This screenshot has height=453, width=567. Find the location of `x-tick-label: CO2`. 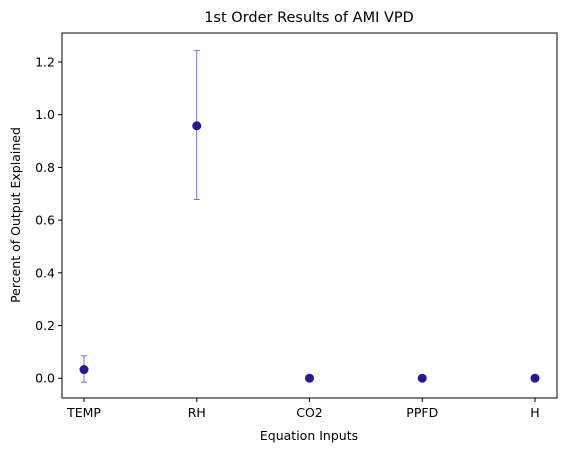

x-tick-label: CO2 is located at coordinates (309, 412).